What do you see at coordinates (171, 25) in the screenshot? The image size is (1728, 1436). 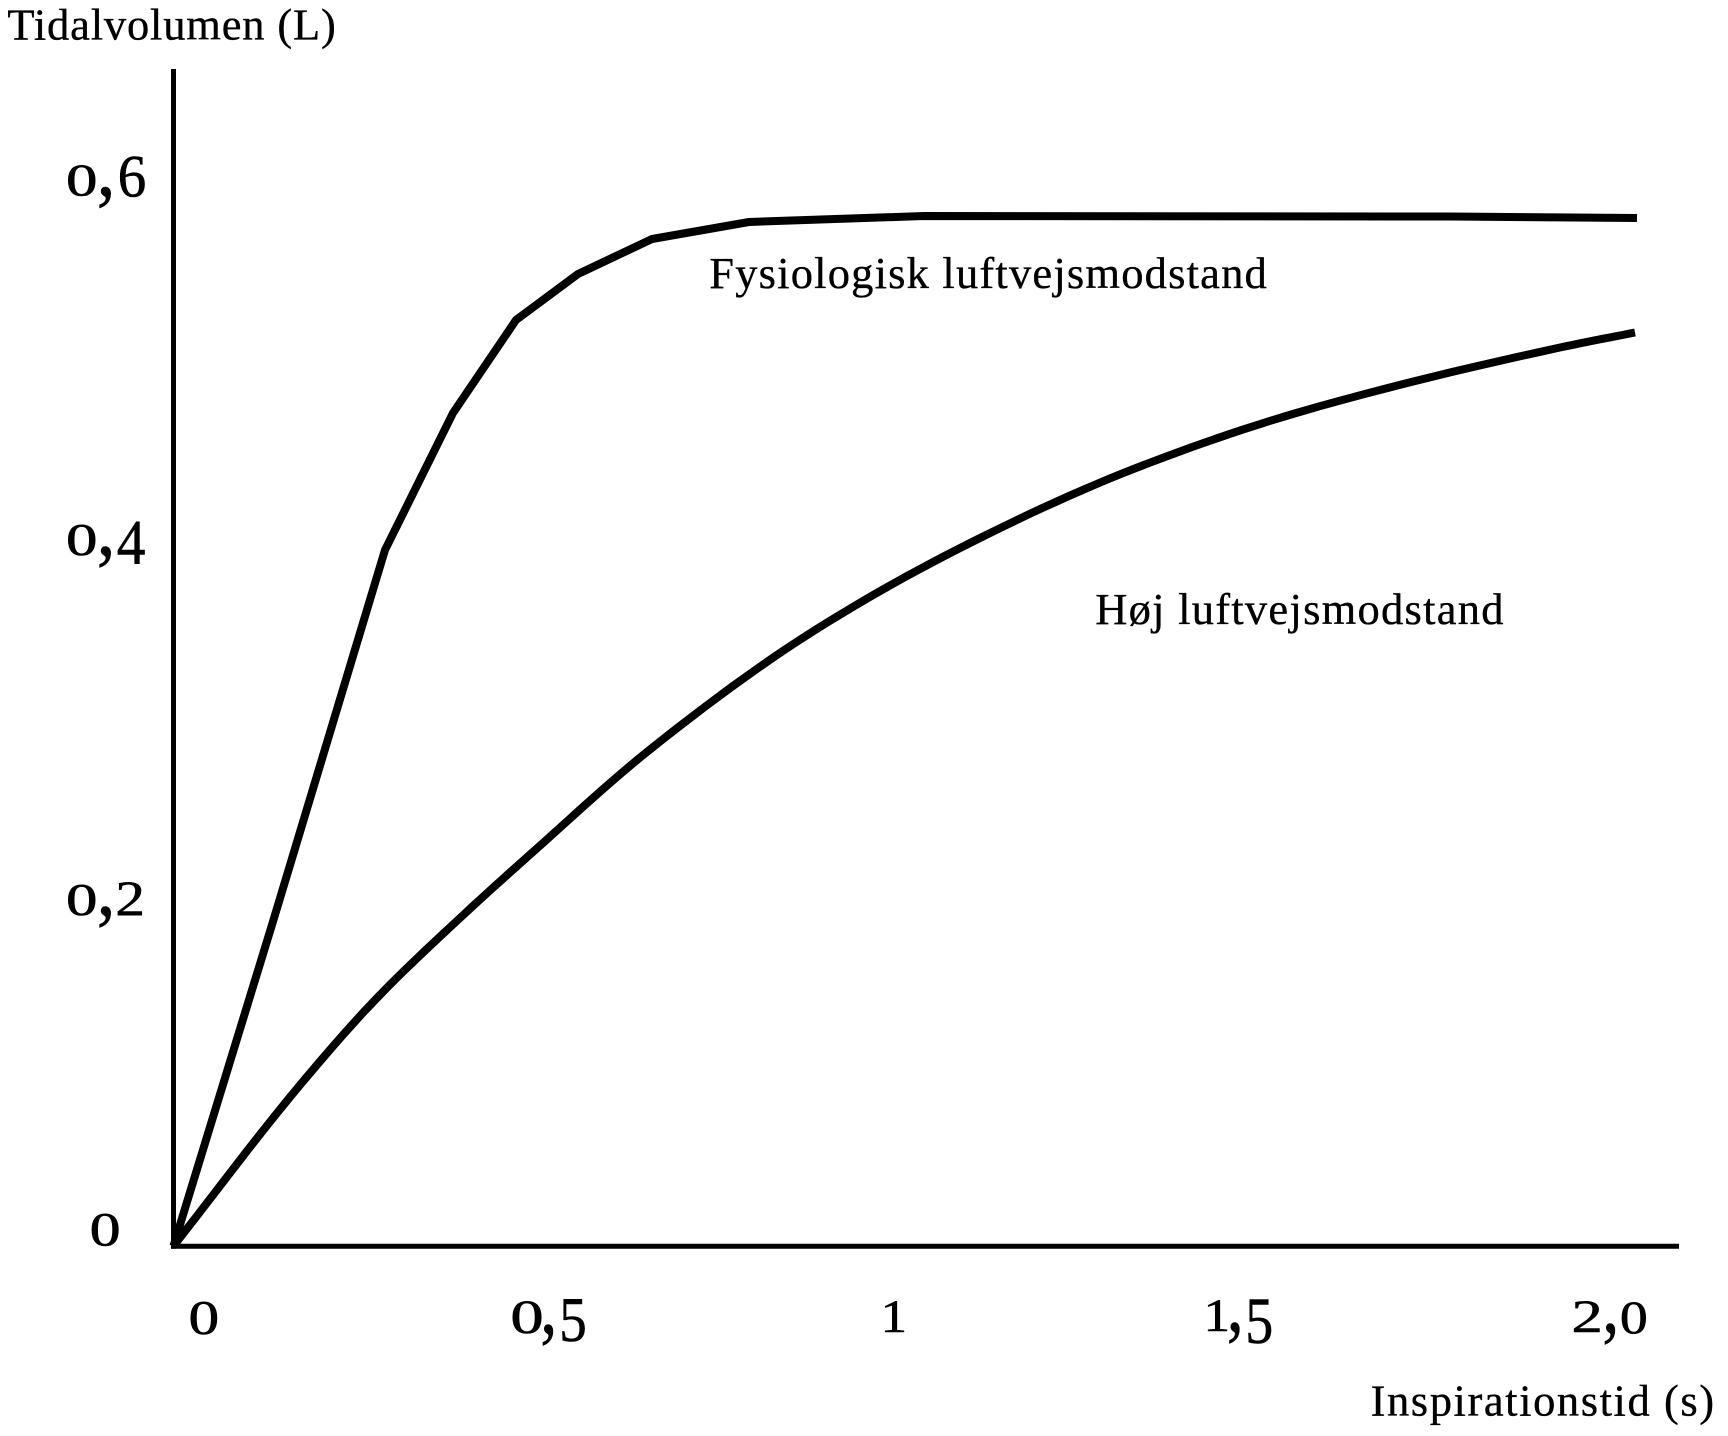 I see `svg-text: Tidalvolumen (L)` at bounding box center [171, 25].